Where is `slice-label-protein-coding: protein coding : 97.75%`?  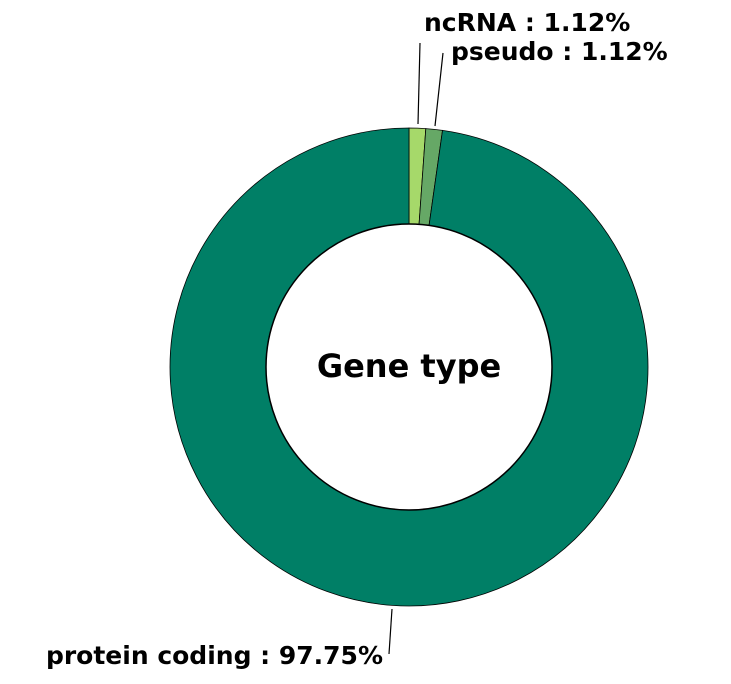
slice-label-protein-coding: protein coding : 97.75% is located at coordinates (214, 655).